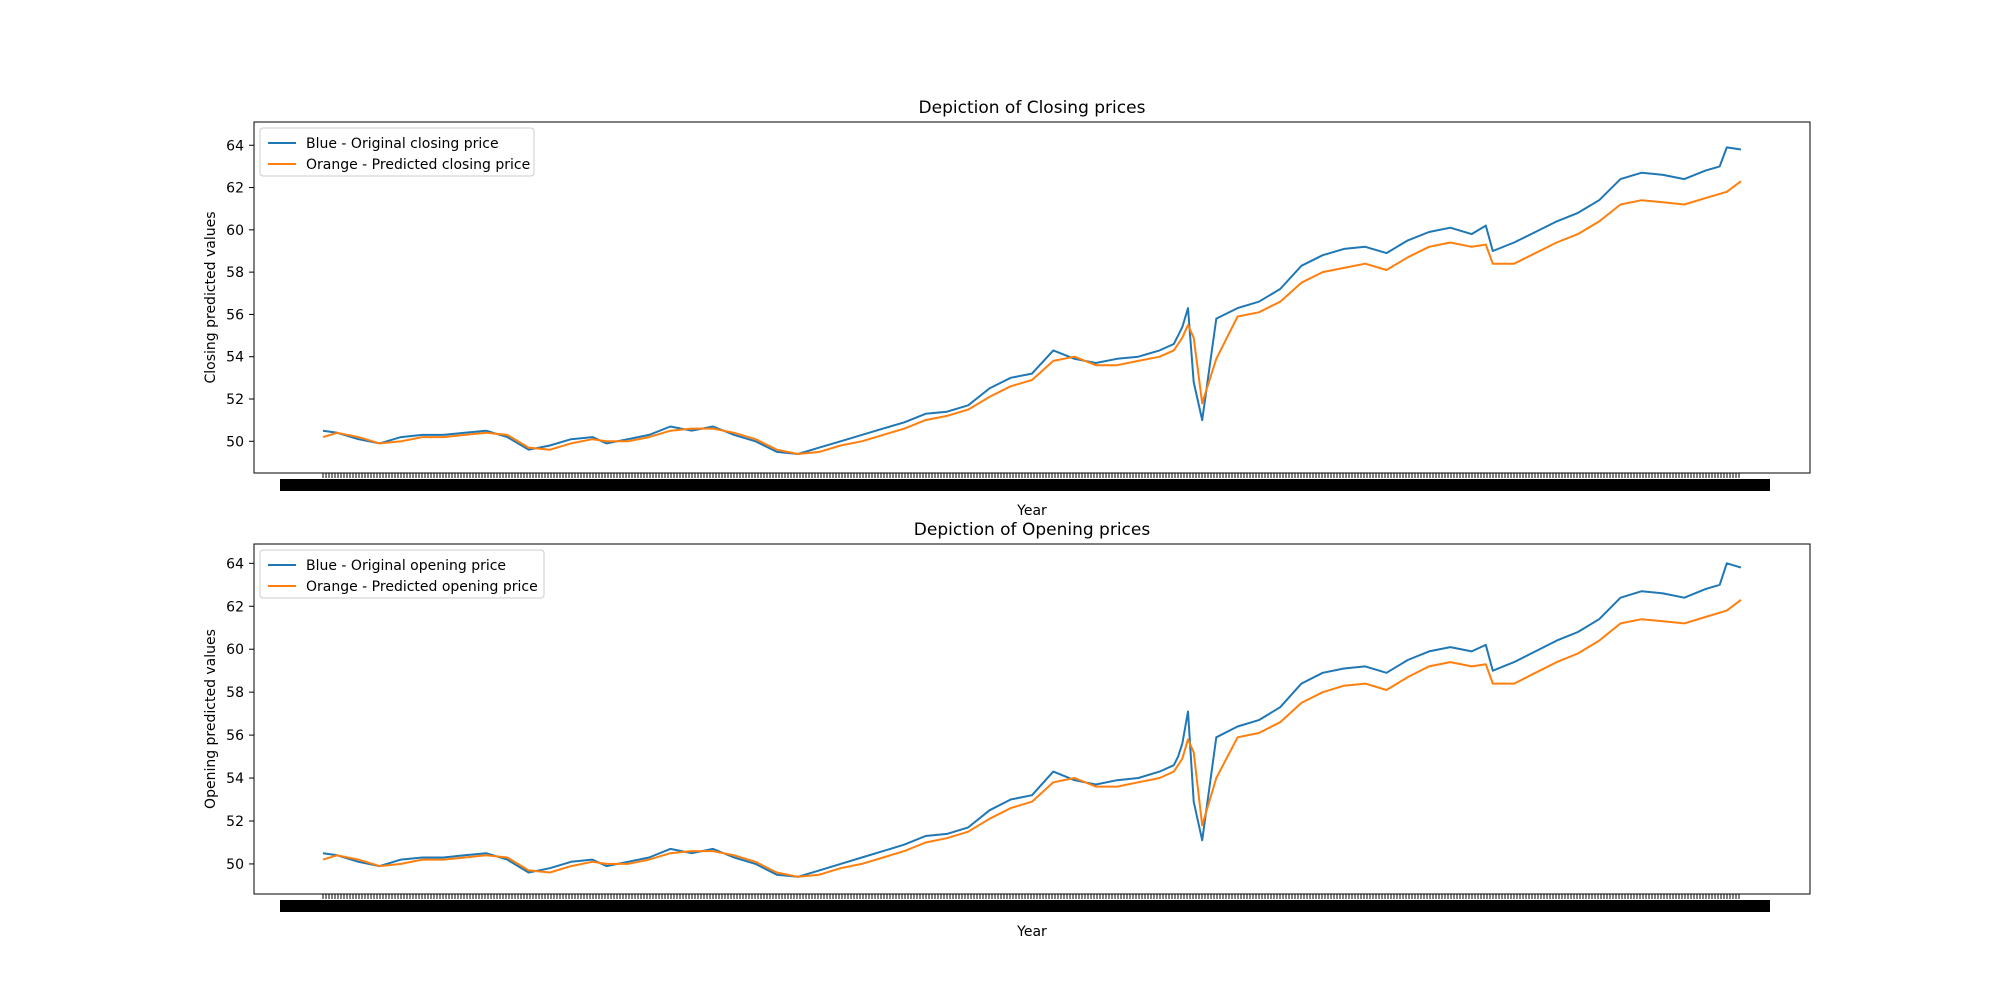 This screenshot has width=2000, height=1000. Describe the element at coordinates (1032, 530) in the screenshot. I see `chart-title: Depiction of Opening prices` at that location.